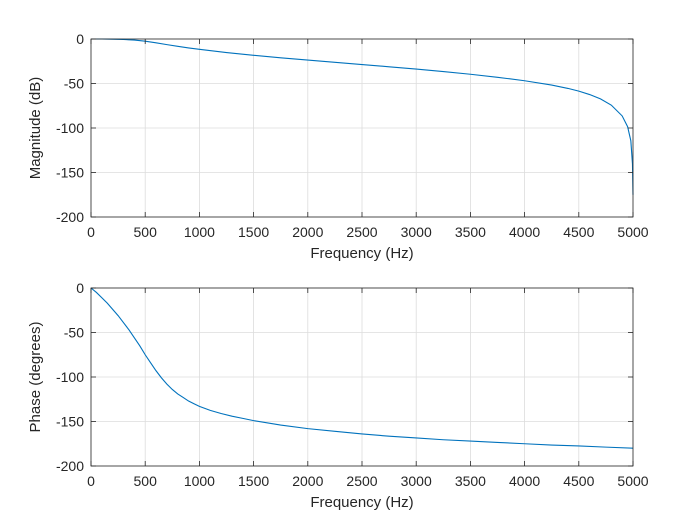 The height and width of the screenshot is (525, 700). What do you see at coordinates (70, 173) in the screenshot?
I see `magnitude-y-tick-label: -150` at bounding box center [70, 173].